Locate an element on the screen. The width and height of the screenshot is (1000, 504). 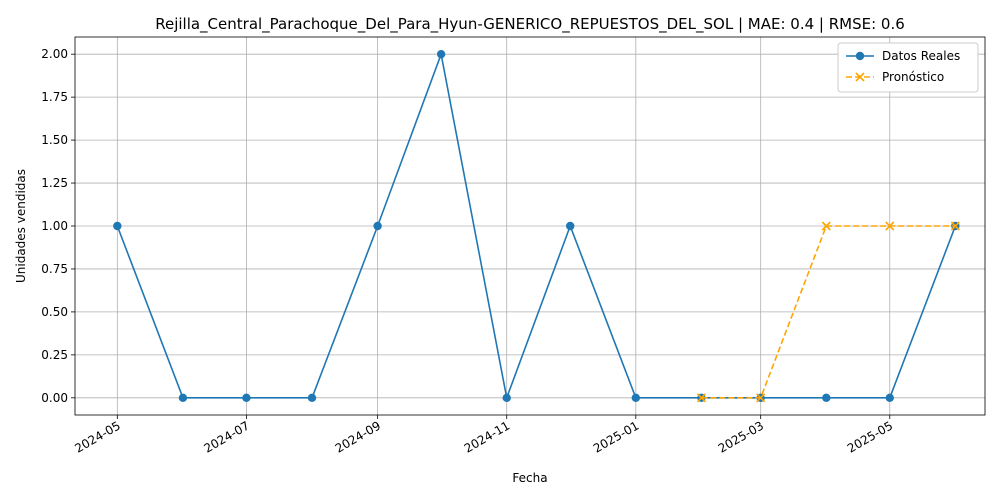
y-tick-label: 1.75 is located at coordinates (54, 97).